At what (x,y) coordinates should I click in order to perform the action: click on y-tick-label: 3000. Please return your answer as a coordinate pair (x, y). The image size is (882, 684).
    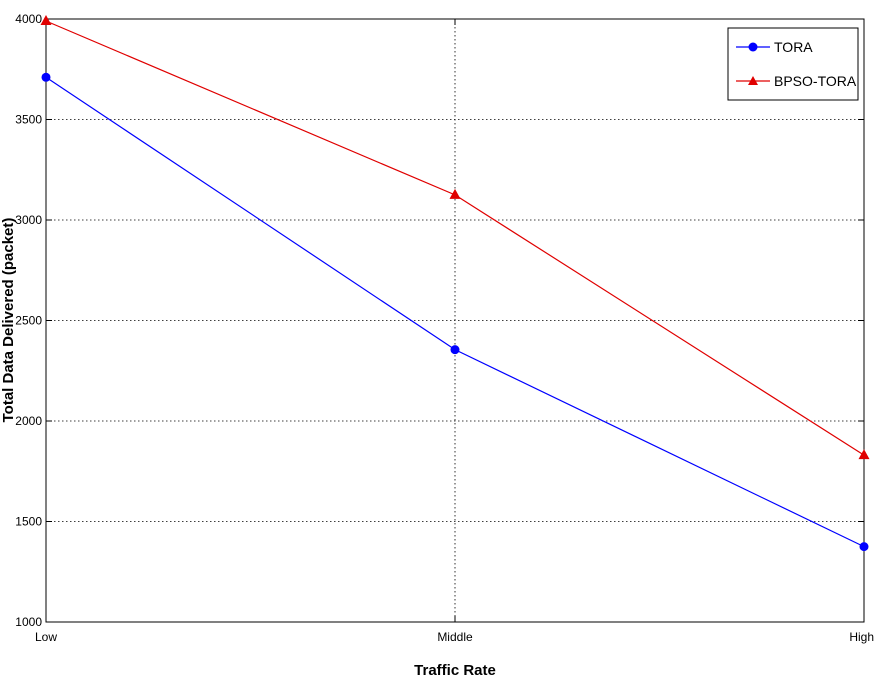
    Looking at the image, I should click on (28, 220).